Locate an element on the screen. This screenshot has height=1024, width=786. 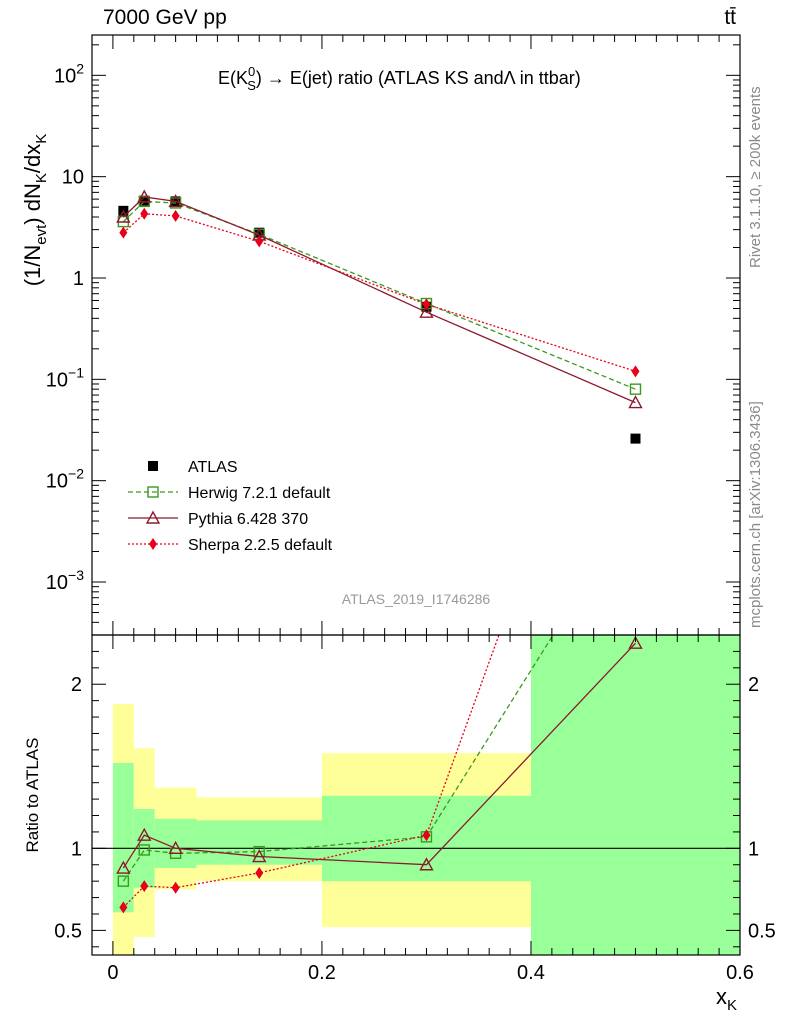
header-process-label: 7000 GeV pp is located at coordinates (165, 17).